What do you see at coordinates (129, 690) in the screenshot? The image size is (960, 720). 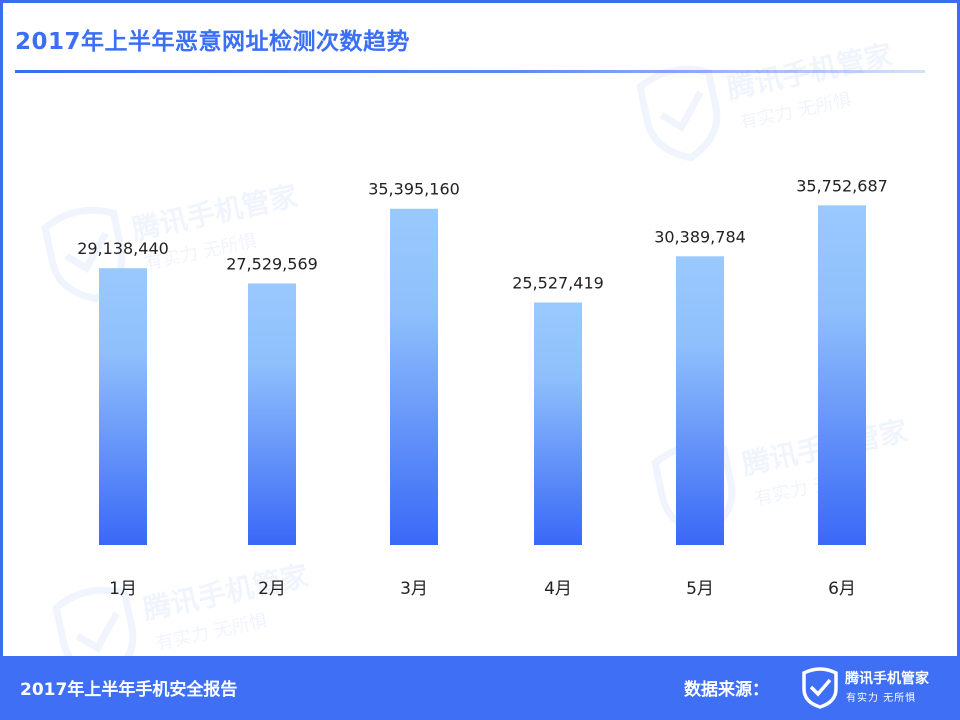 I see `footer-report-title: 2017年上半年手机安全报告` at bounding box center [129, 690].